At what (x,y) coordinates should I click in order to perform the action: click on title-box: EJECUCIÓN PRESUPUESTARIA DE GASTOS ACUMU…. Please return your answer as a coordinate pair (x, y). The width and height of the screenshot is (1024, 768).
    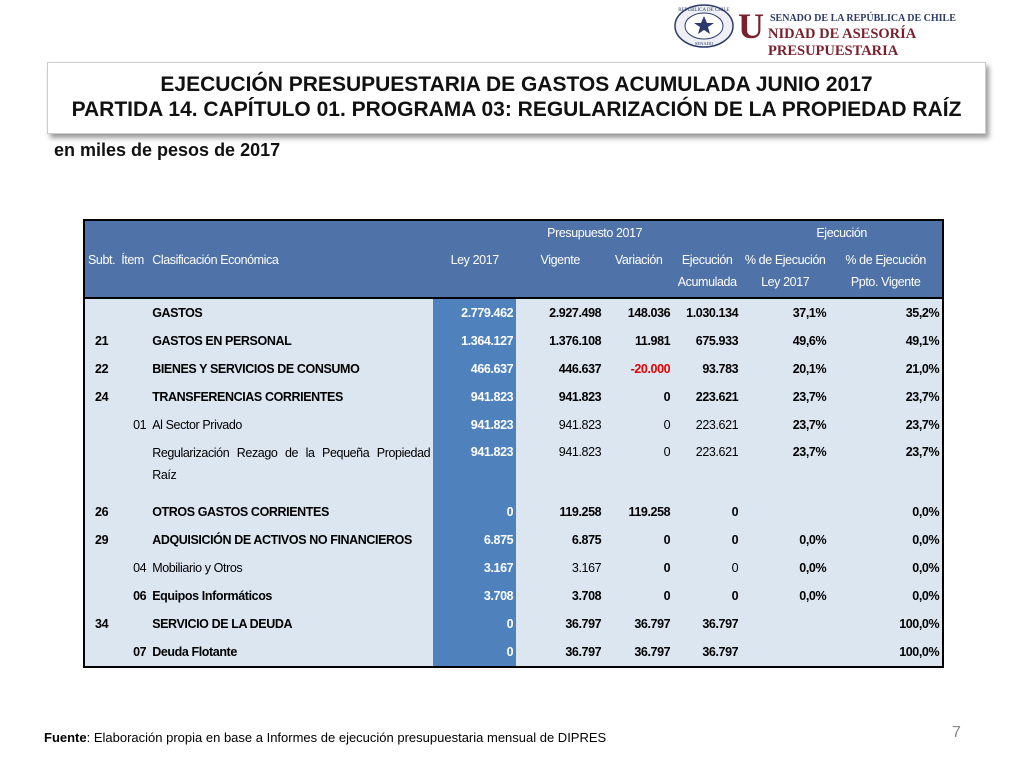
    Looking at the image, I should click on (516, 98).